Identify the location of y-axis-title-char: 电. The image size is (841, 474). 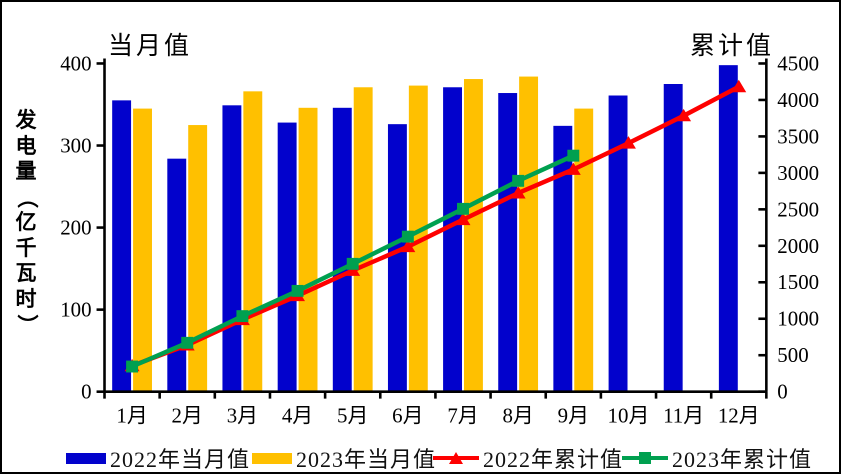
(26, 145).